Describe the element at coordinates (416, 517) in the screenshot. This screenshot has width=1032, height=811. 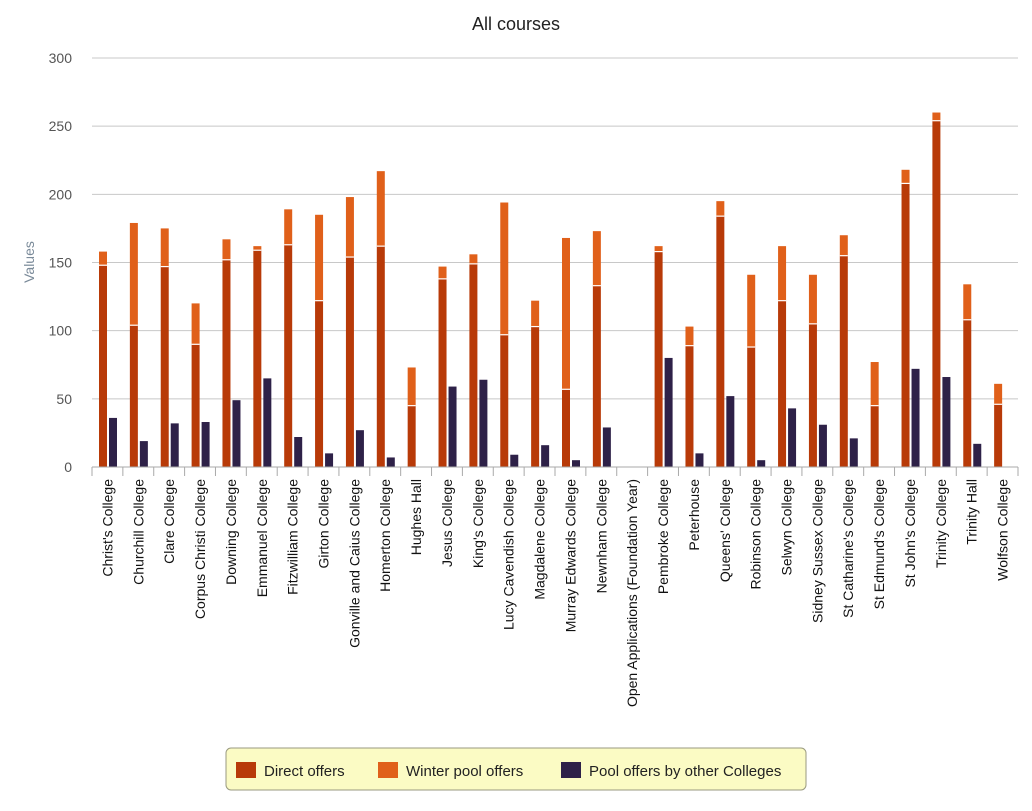
I see `x-tick-label: Hughes Hall` at that location.